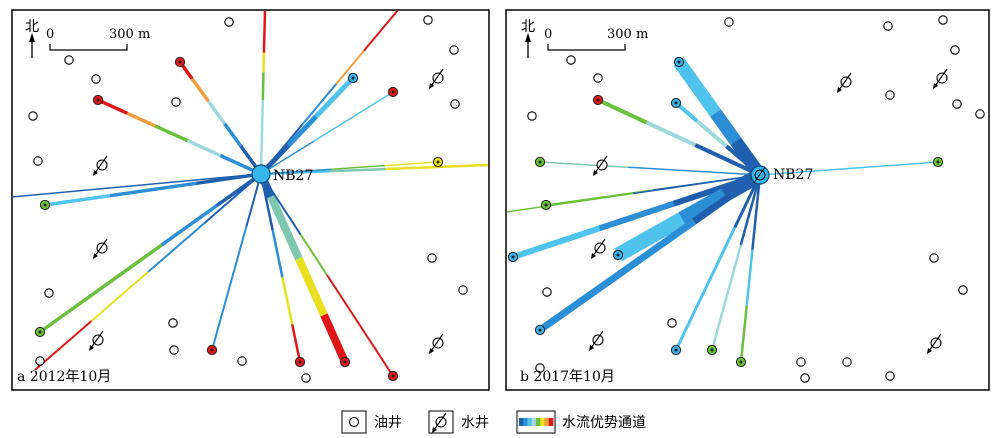  What do you see at coordinates (759, 175) in the screenshot?
I see `center-well-slash` at bounding box center [759, 175].